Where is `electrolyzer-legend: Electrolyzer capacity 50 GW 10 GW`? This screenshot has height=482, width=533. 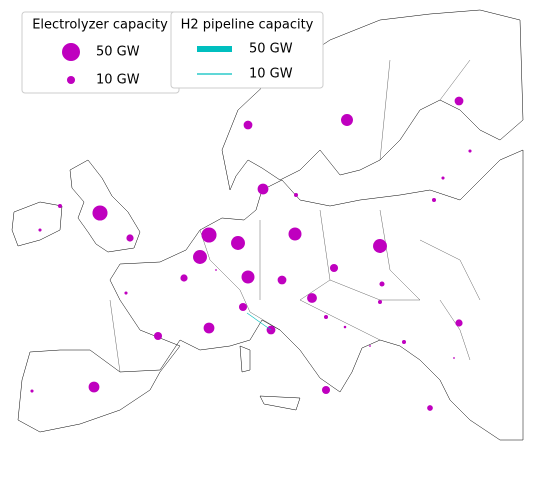 electrolyzer-legend: Electrolyzer capacity 50 GW 10 GW is located at coordinates (100, 52).